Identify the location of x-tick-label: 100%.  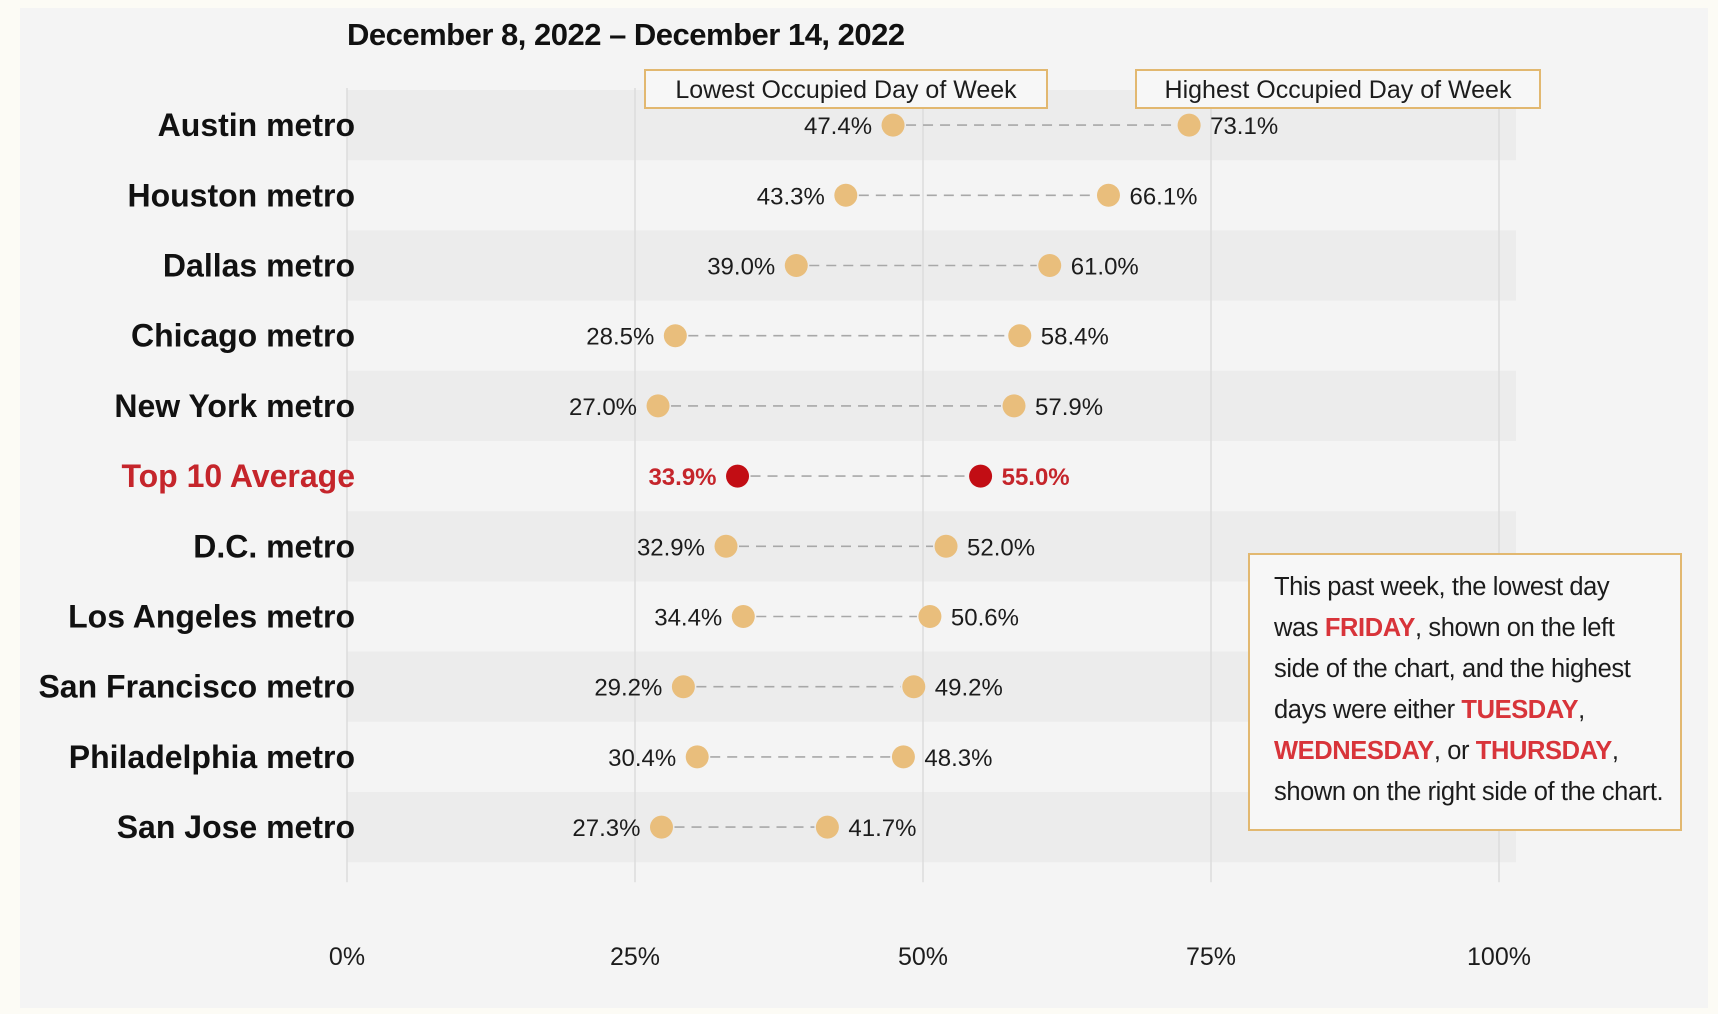
(1499, 957).